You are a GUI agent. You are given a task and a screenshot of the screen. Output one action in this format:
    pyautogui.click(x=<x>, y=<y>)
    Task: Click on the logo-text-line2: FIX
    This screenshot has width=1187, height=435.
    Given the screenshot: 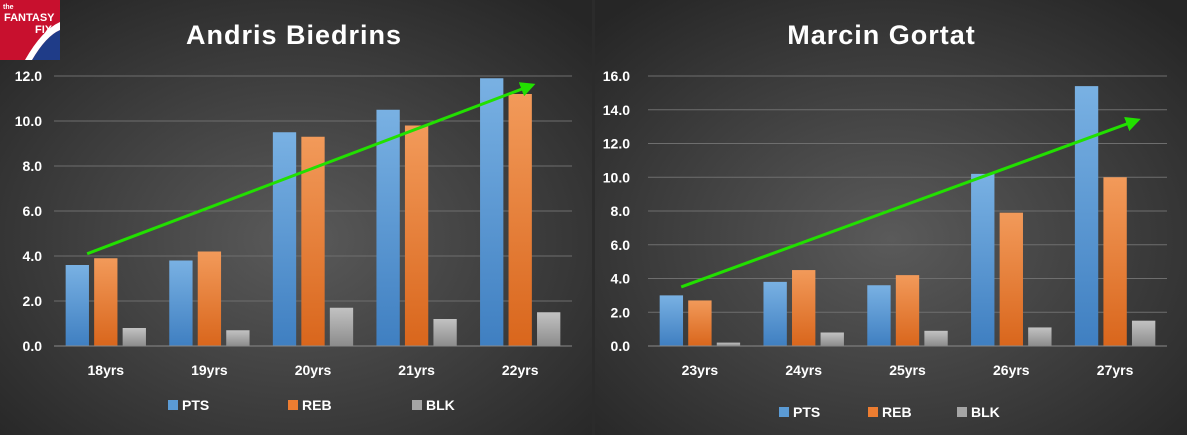 What is the action you would take?
    pyautogui.click(x=44, y=30)
    